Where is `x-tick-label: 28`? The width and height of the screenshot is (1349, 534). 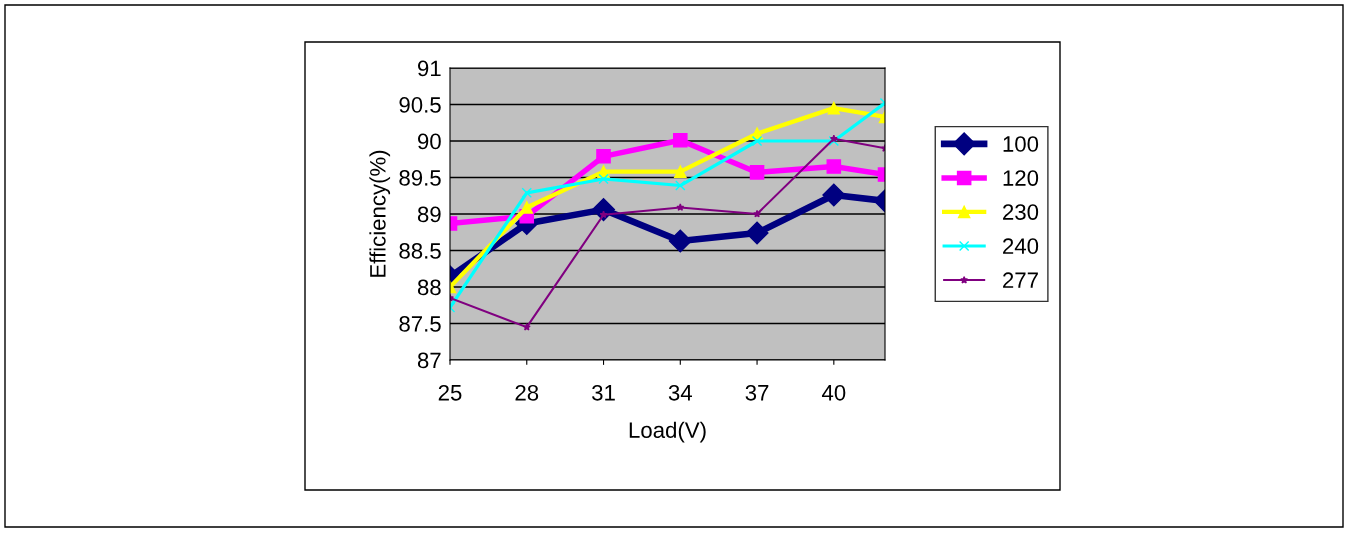 x-tick-label: 28 is located at coordinates (527, 392).